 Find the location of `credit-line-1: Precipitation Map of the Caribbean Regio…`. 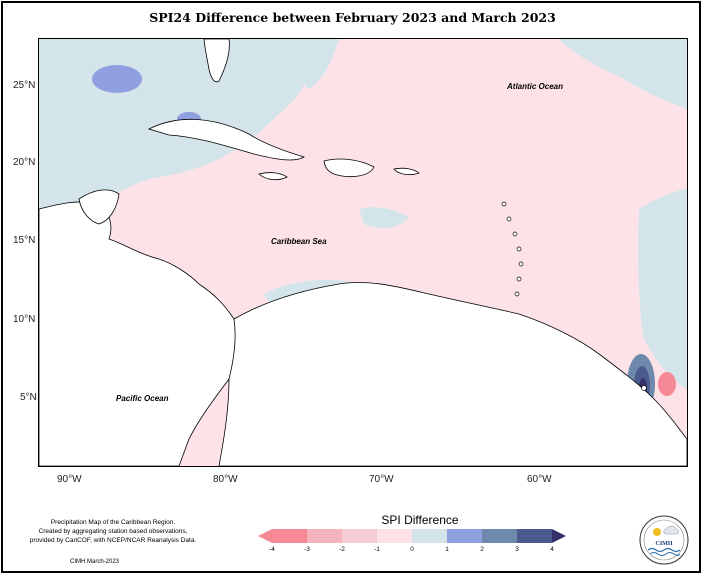

credit-line-1: Precipitation Map of the Caribbean Regio… is located at coordinates (113, 522).